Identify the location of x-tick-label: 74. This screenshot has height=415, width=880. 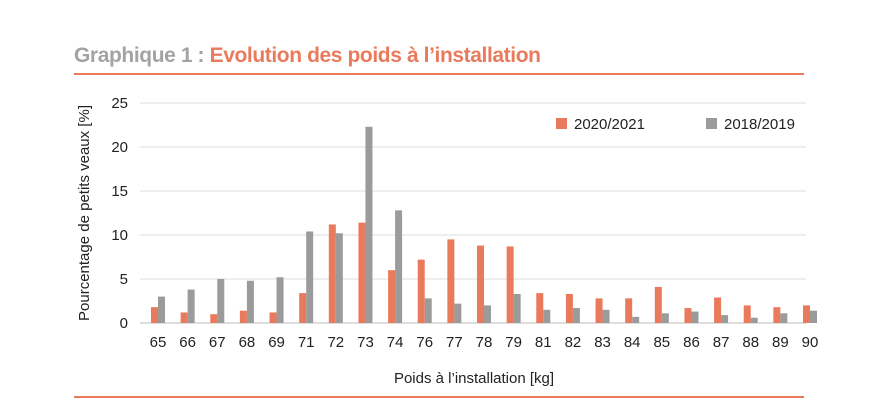
(395, 342).